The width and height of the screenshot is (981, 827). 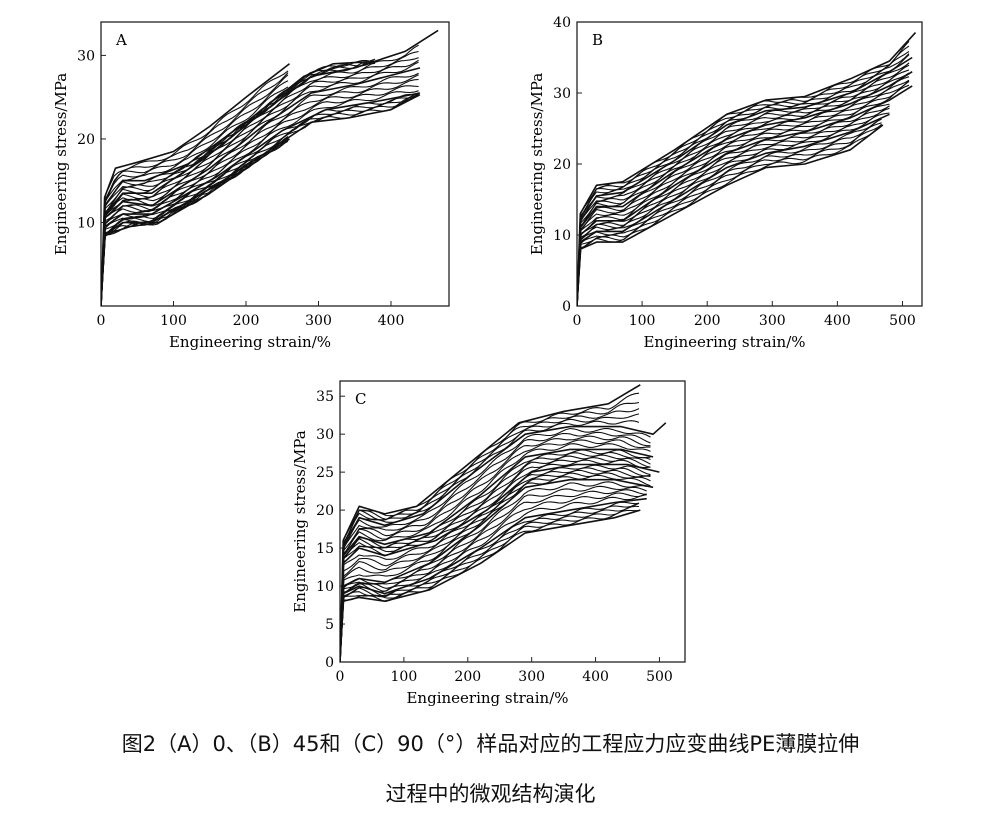 What do you see at coordinates (325, 473) in the screenshot?
I see `y-tick-label: 25` at bounding box center [325, 473].